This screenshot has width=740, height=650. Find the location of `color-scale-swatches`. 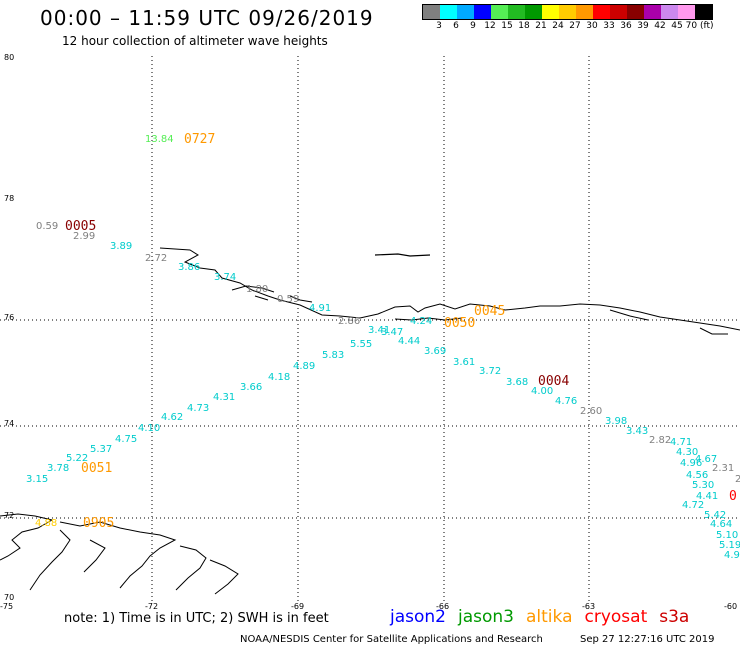

color-scale-swatches is located at coordinates (567, 12).